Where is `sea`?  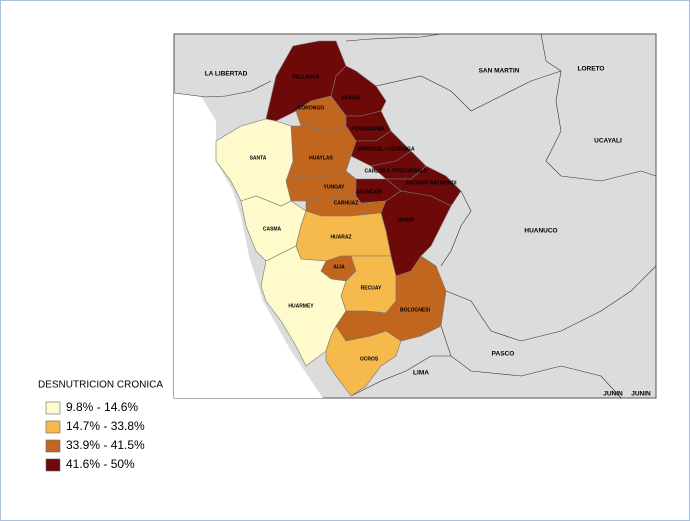 sea is located at coordinates (248, 245).